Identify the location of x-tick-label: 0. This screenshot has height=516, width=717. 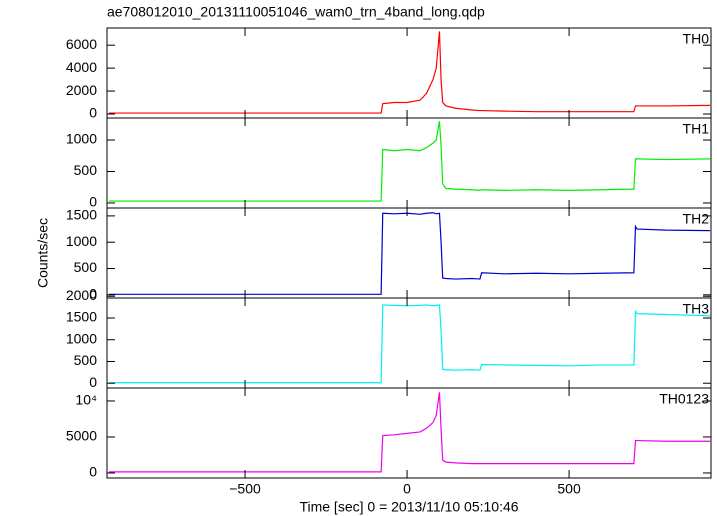
(407, 489).